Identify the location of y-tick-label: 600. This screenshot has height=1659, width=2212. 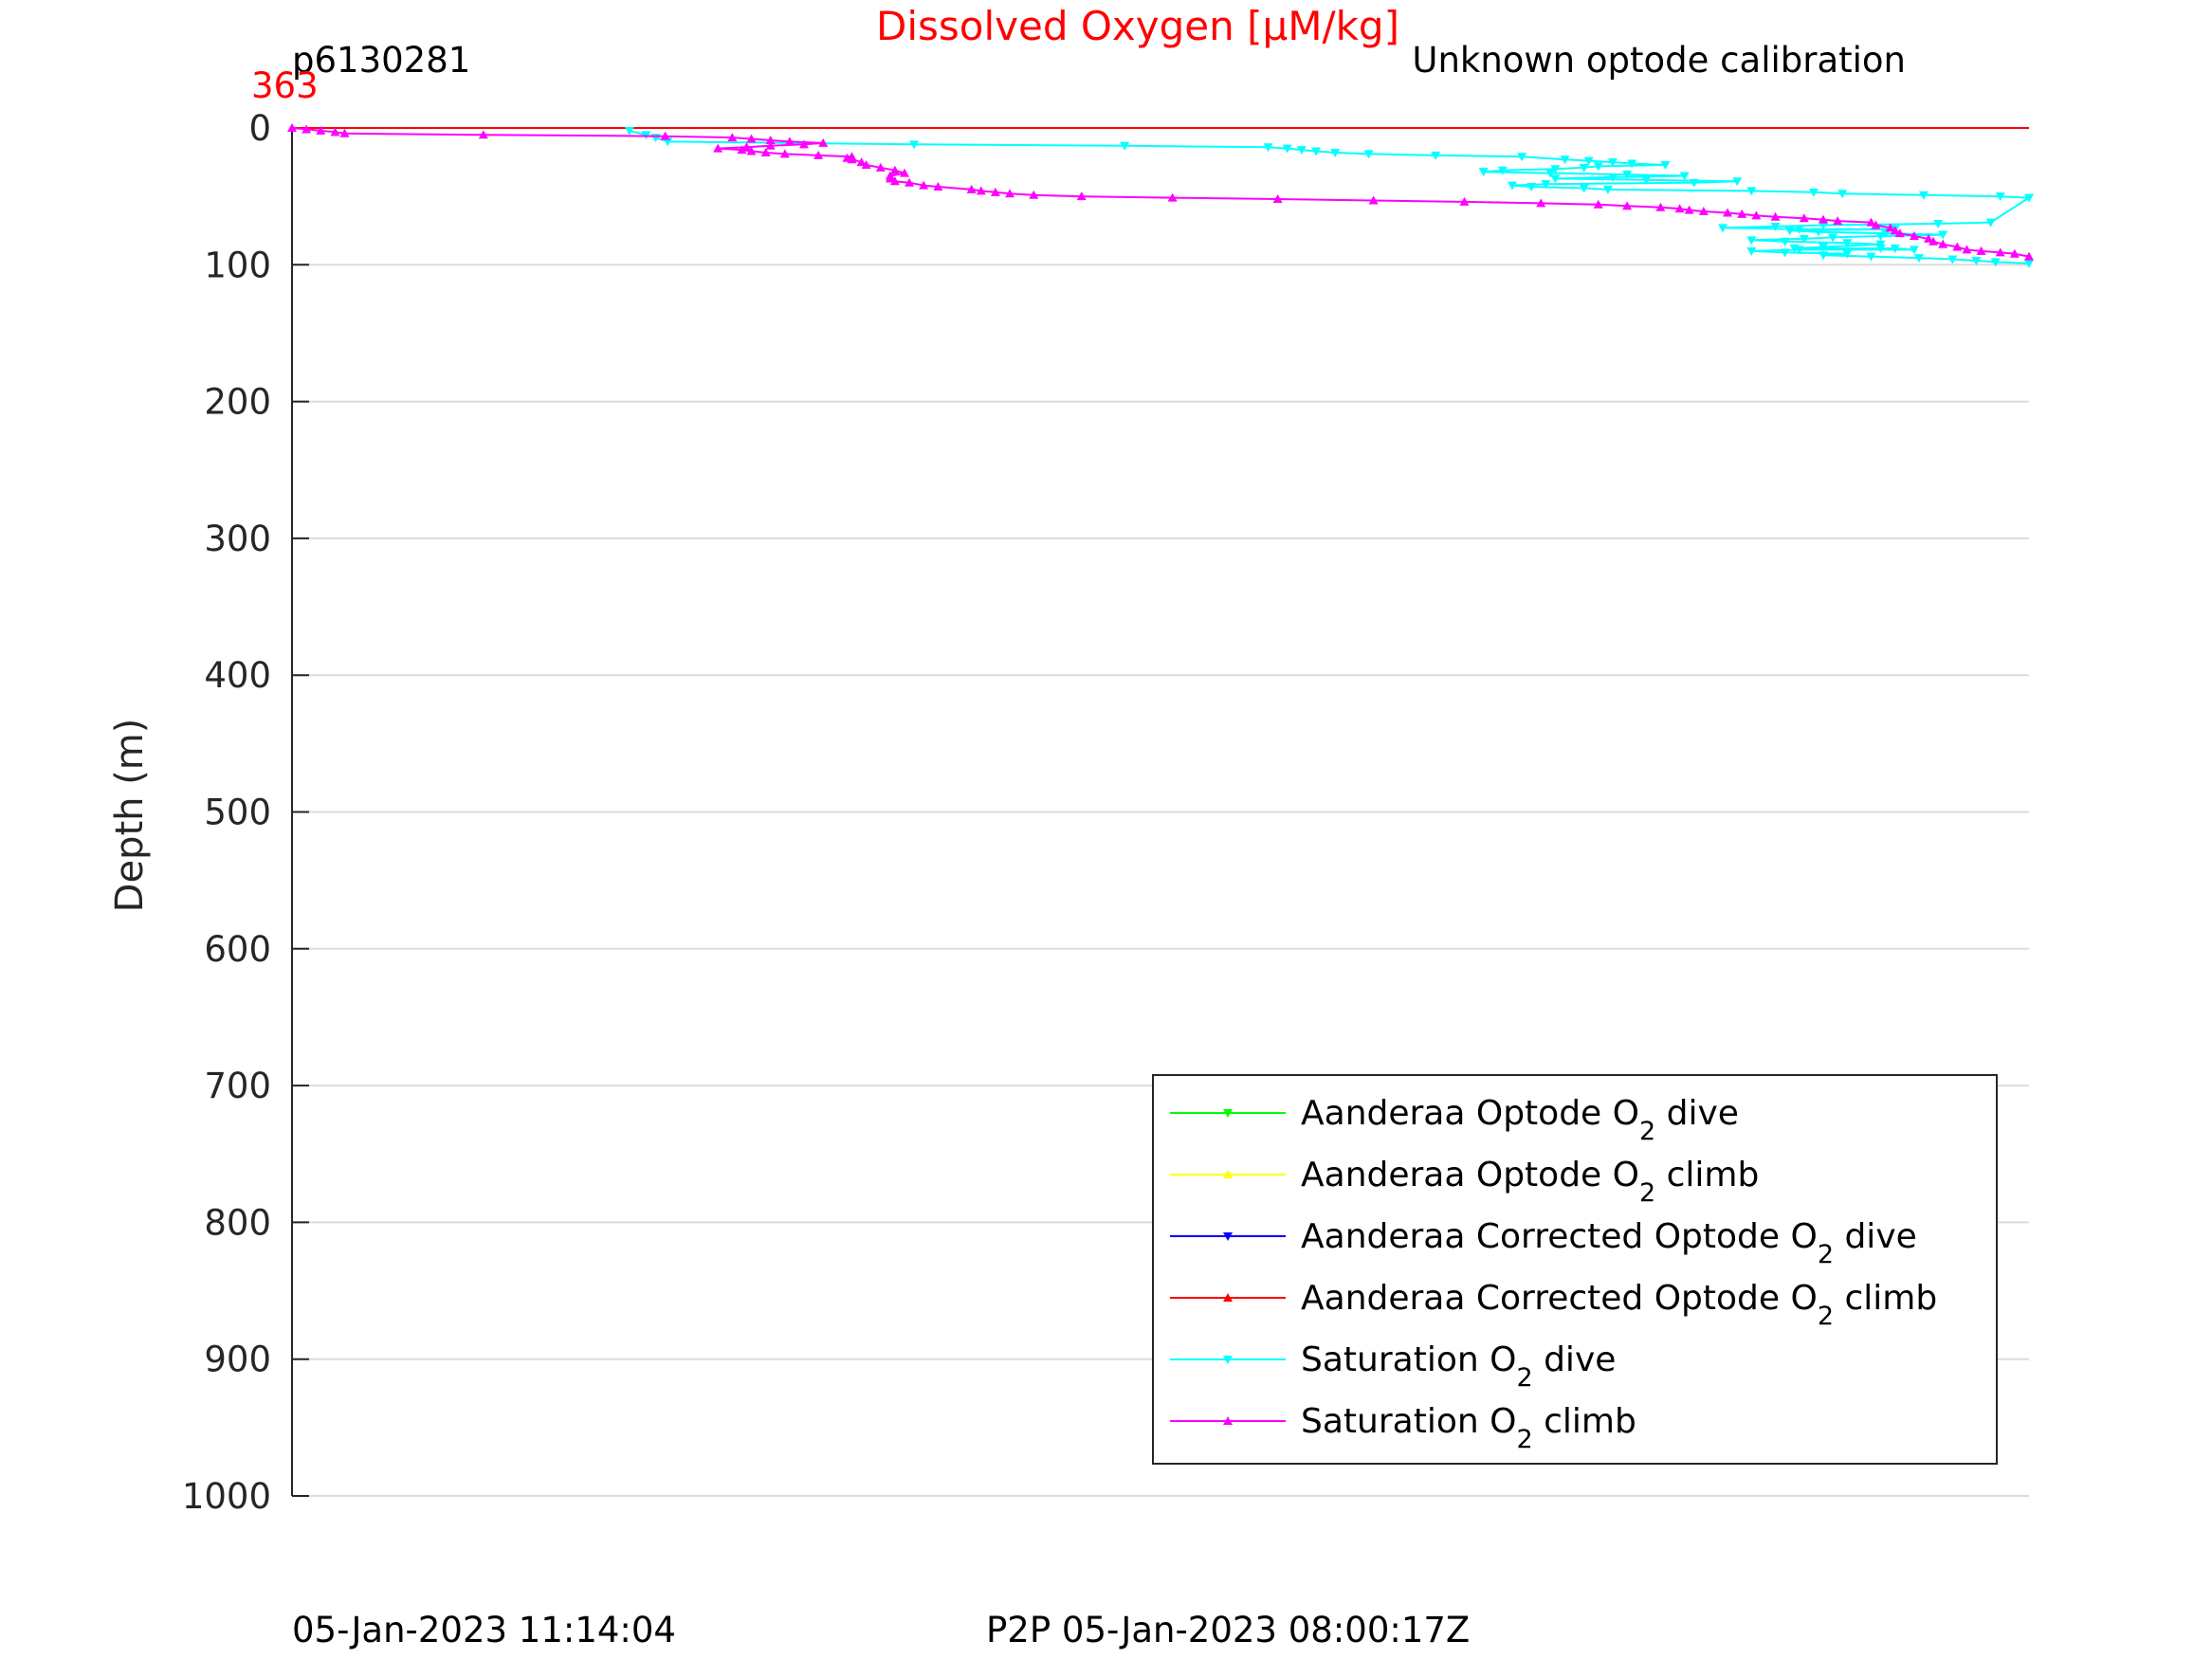
(237, 949).